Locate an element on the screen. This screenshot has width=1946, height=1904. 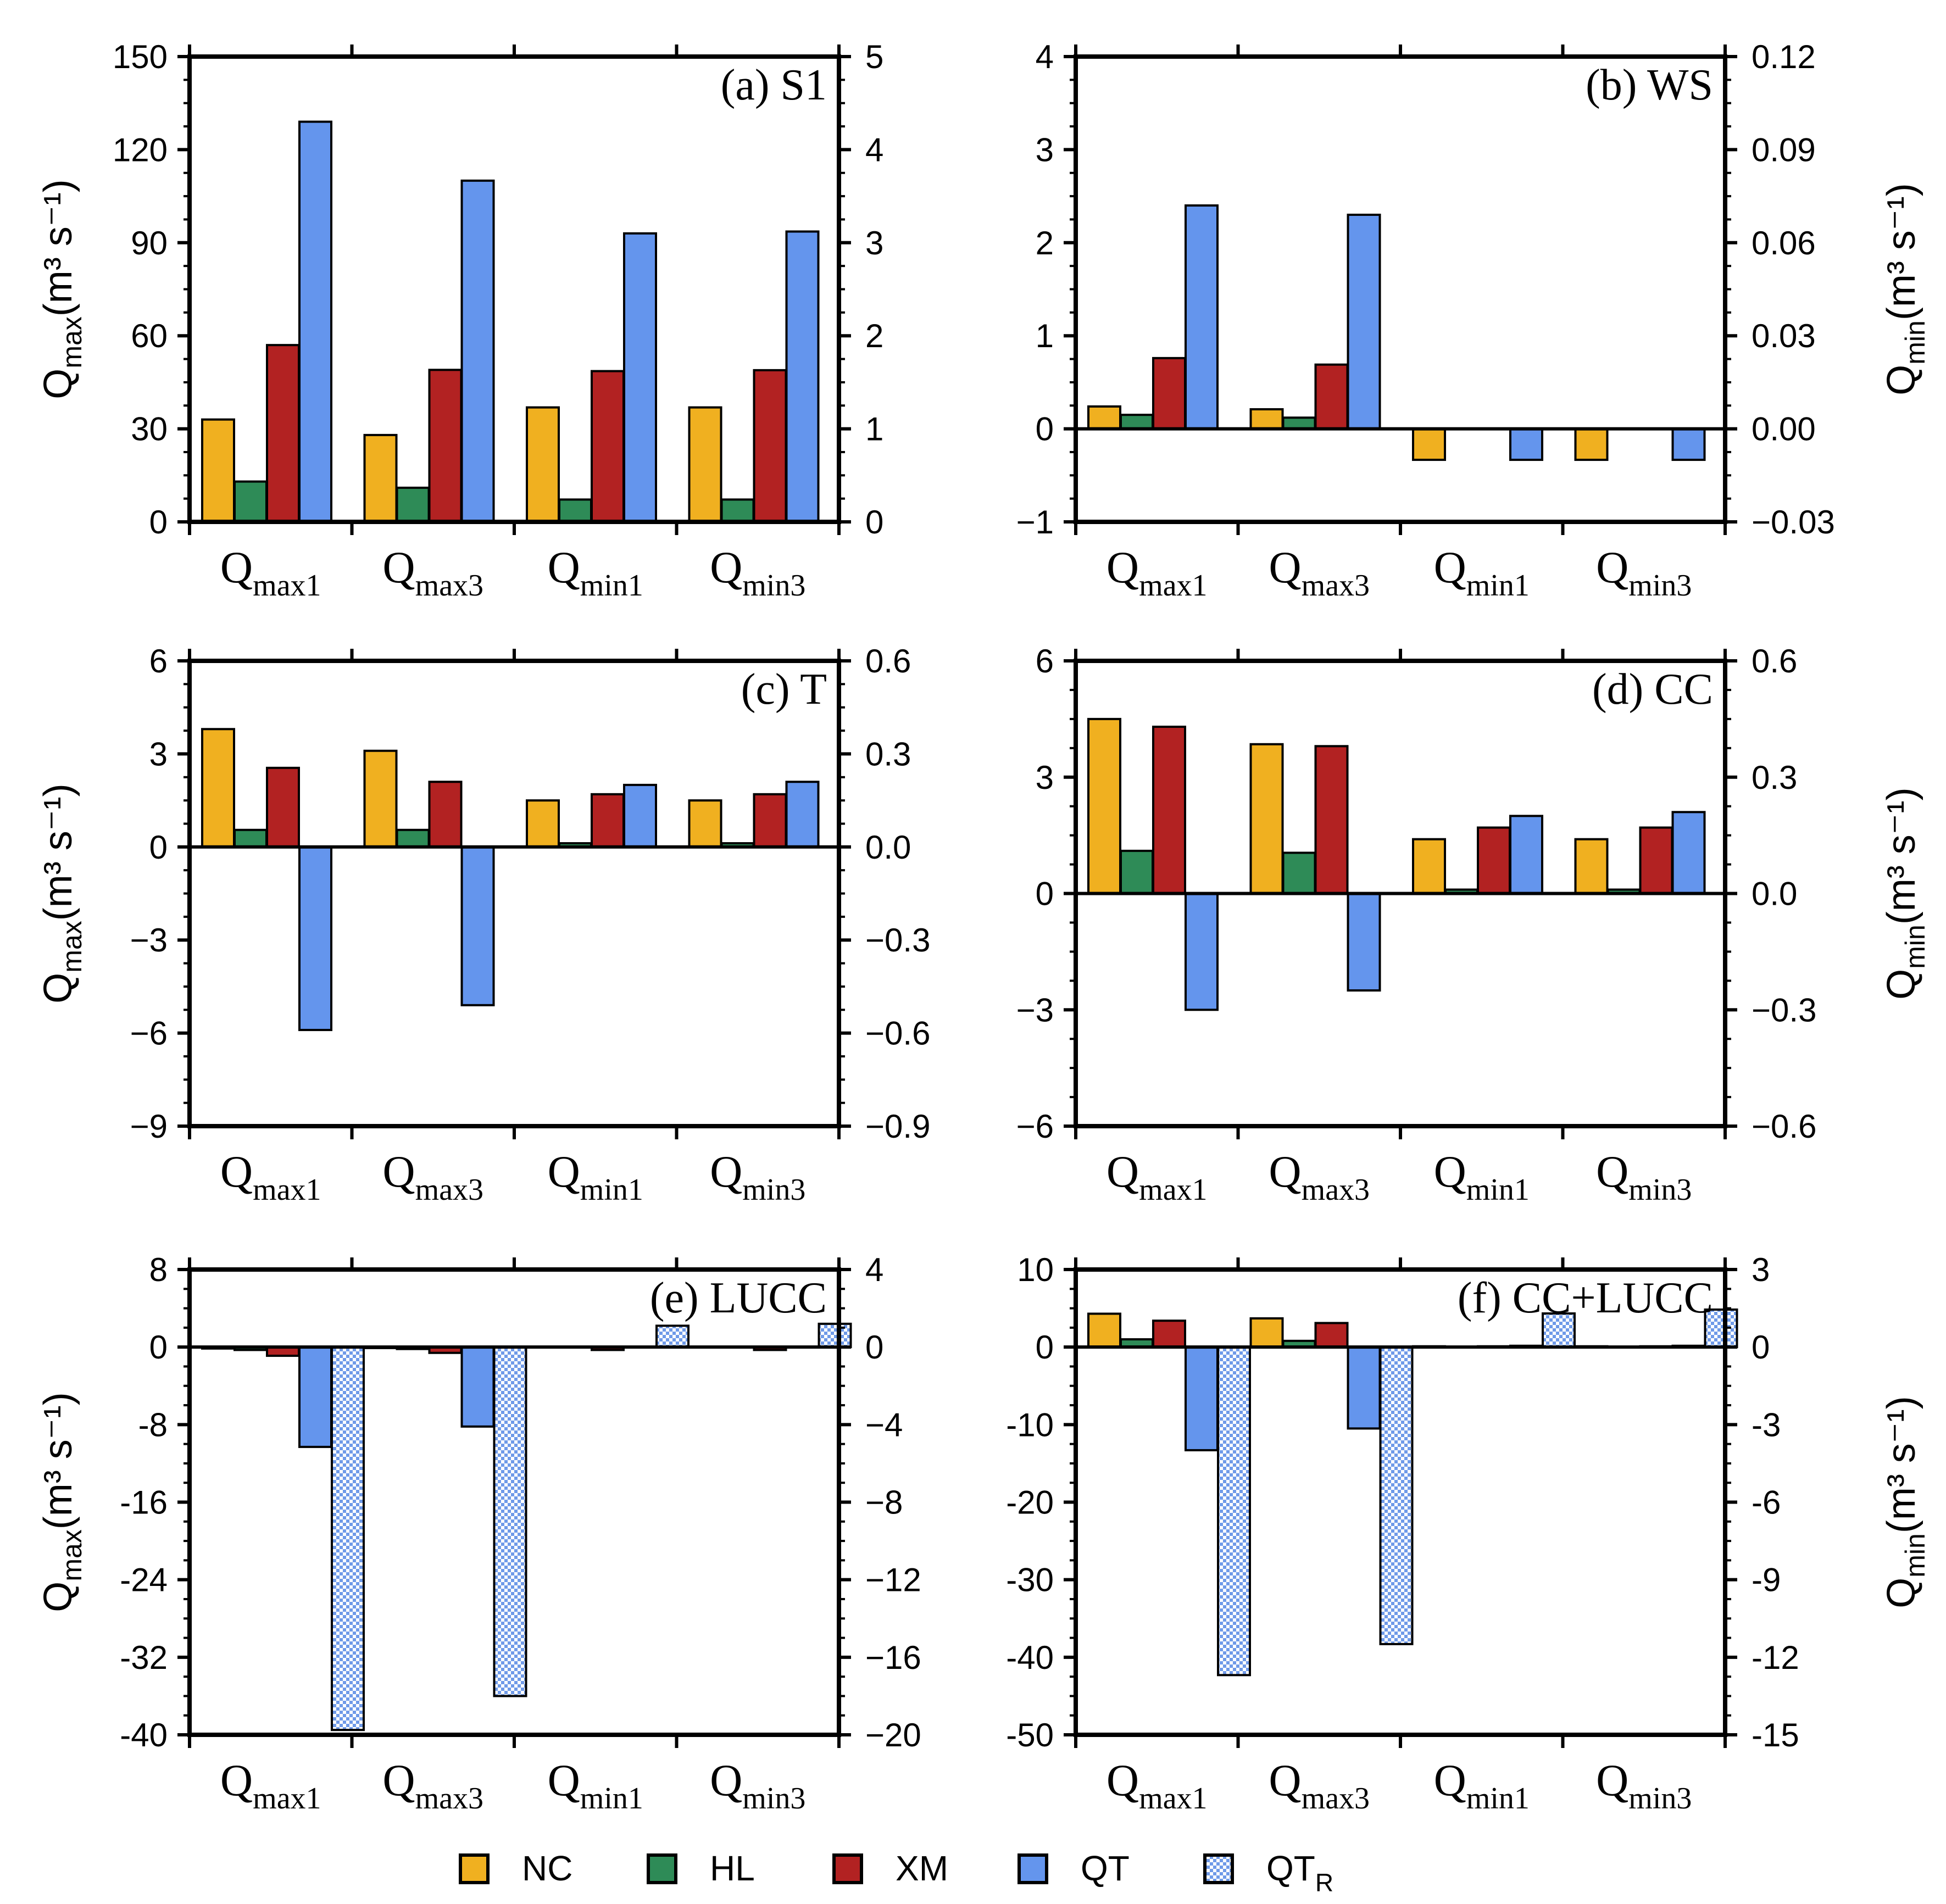
right-tick-label: 0.00 is located at coordinates (1784, 429).